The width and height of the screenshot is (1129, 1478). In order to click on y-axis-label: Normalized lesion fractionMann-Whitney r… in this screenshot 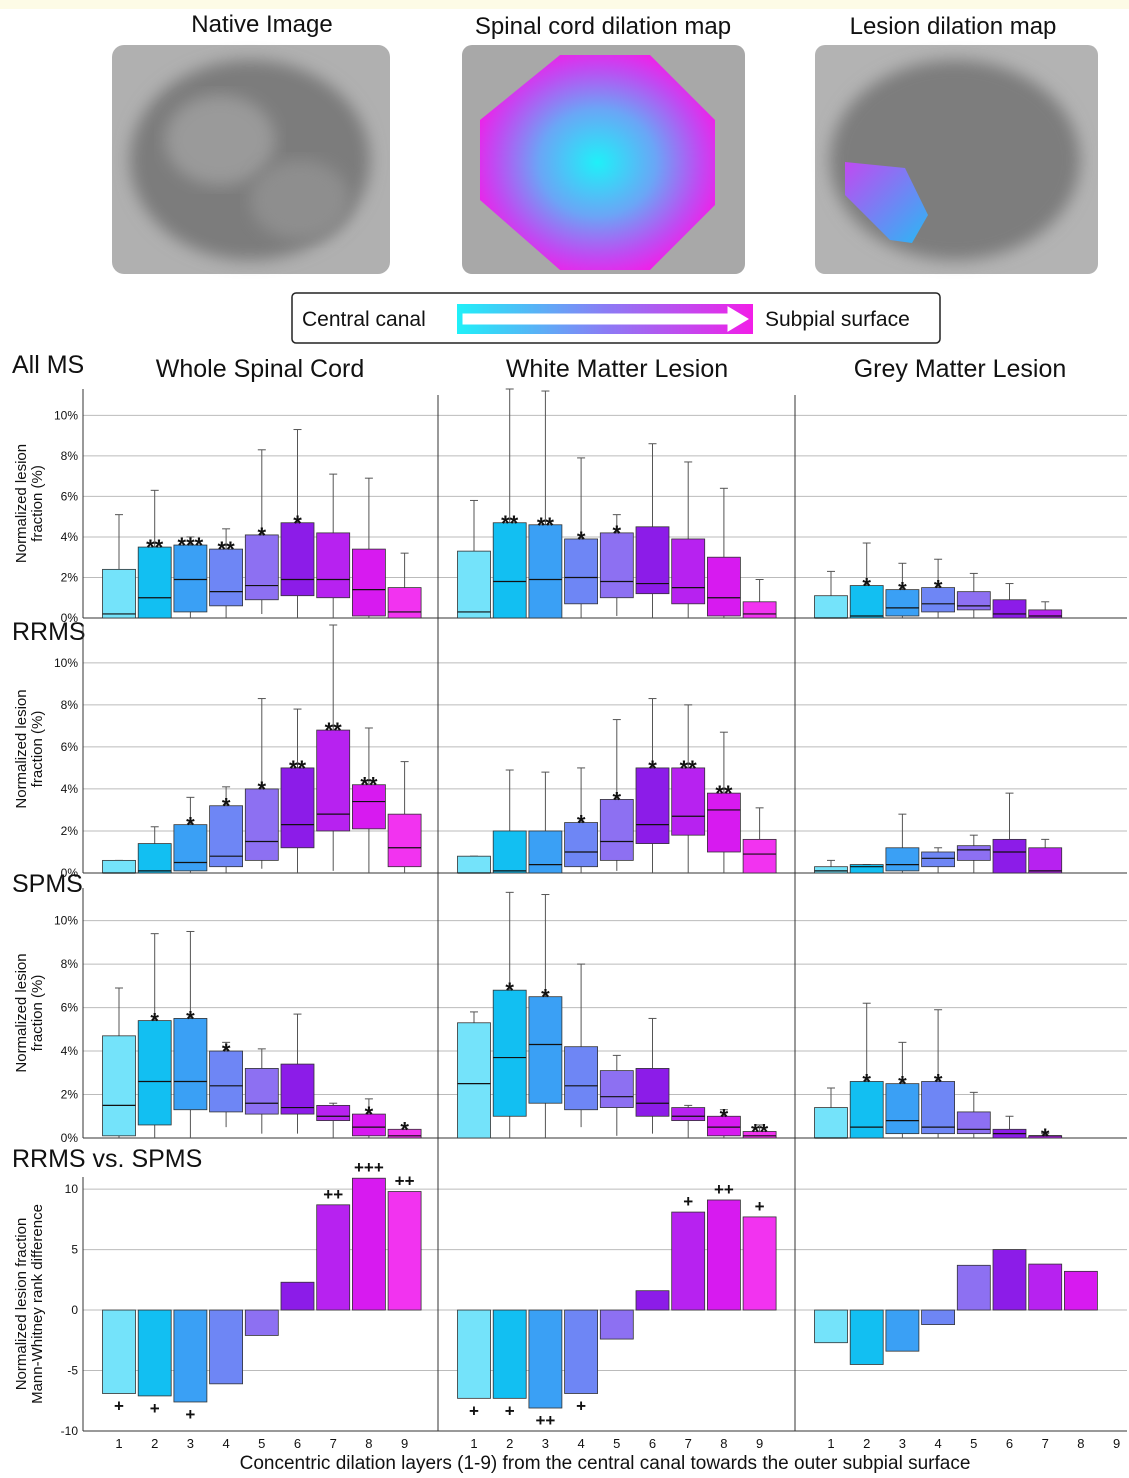, I will do `click(29, 1304)`.